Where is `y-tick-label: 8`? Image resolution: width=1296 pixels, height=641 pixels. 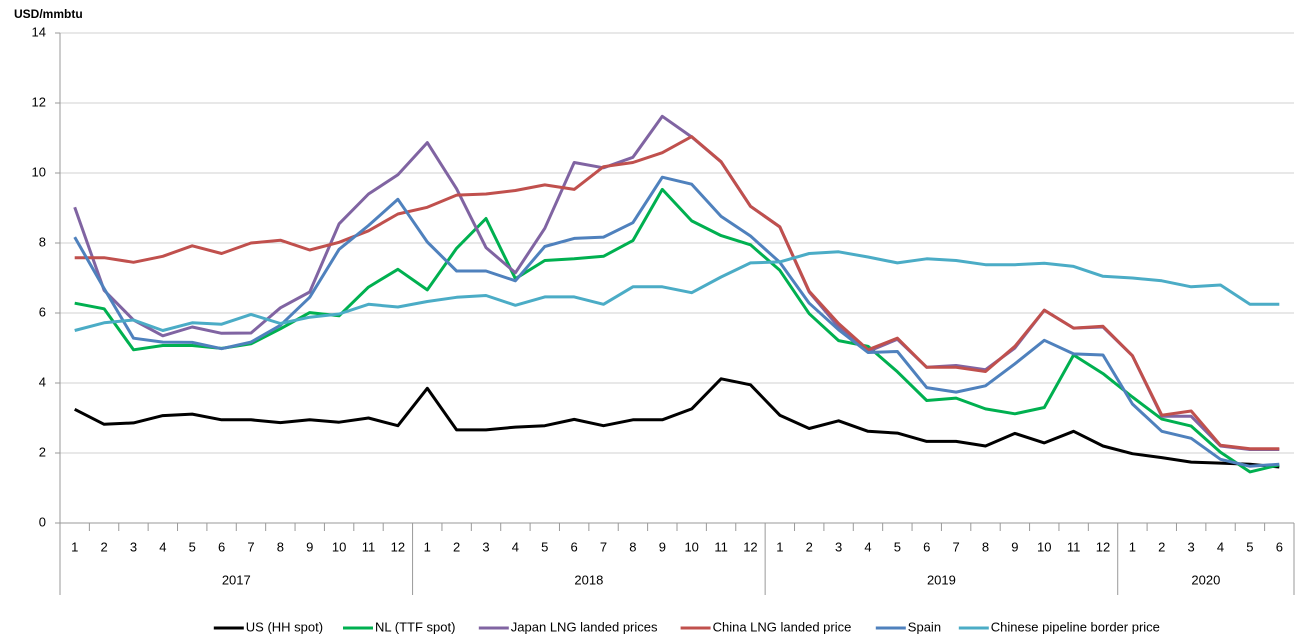
y-tick-label: 8 is located at coordinates (42, 241).